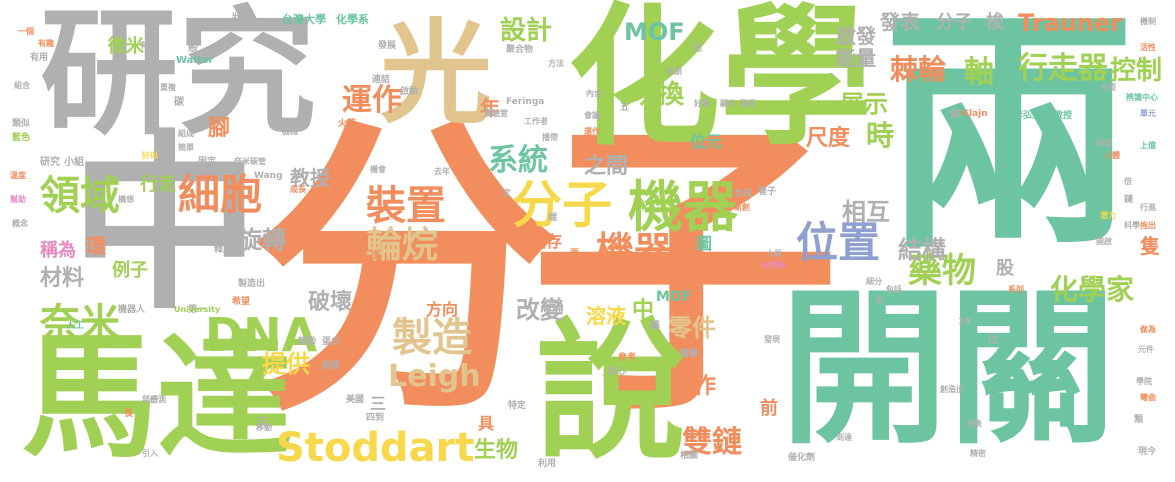 Image resolution: width=1175 pixels, height=482 pixels. I want to click on word-huojian: 火箭, so click(347, 124).